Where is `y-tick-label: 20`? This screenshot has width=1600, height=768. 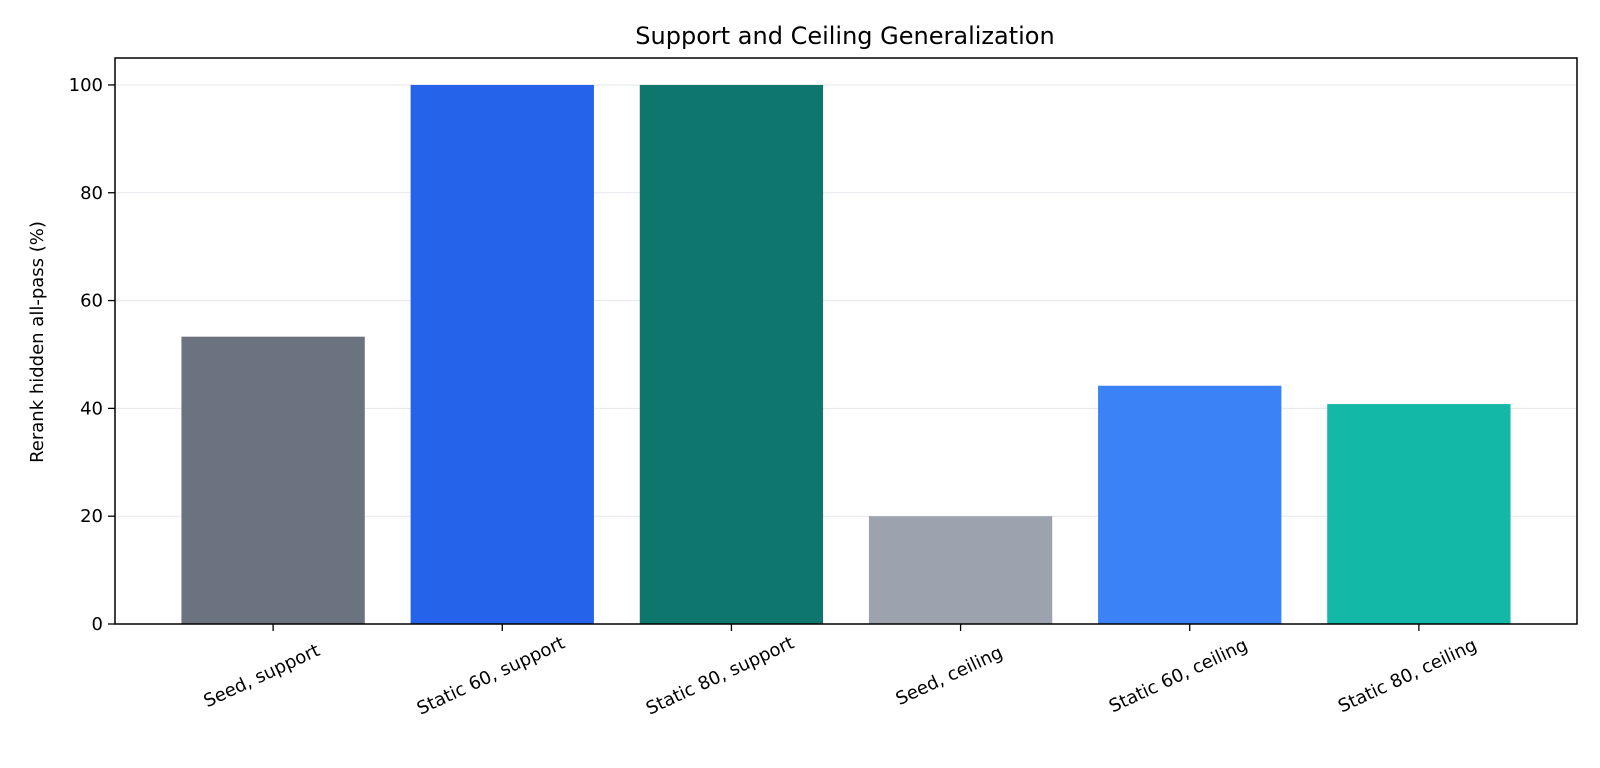 y-tick-label: 20 is located at coordinates (91, 516).